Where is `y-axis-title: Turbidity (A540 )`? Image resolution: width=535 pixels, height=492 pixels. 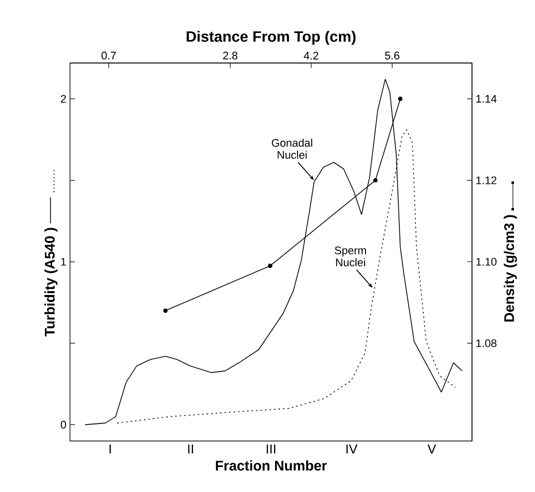 y-axis-title: Turbidity (A540 ) is located at coordinates (51, 282).